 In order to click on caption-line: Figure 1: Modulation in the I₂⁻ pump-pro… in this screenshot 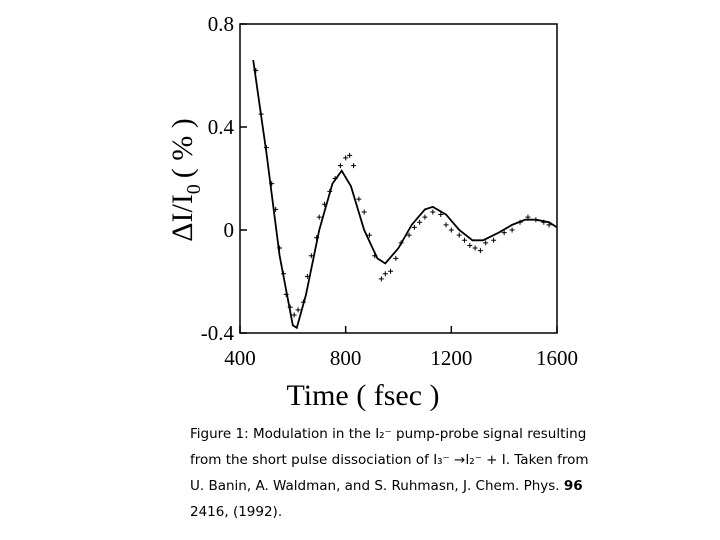, I will do `click(388, 434)`.